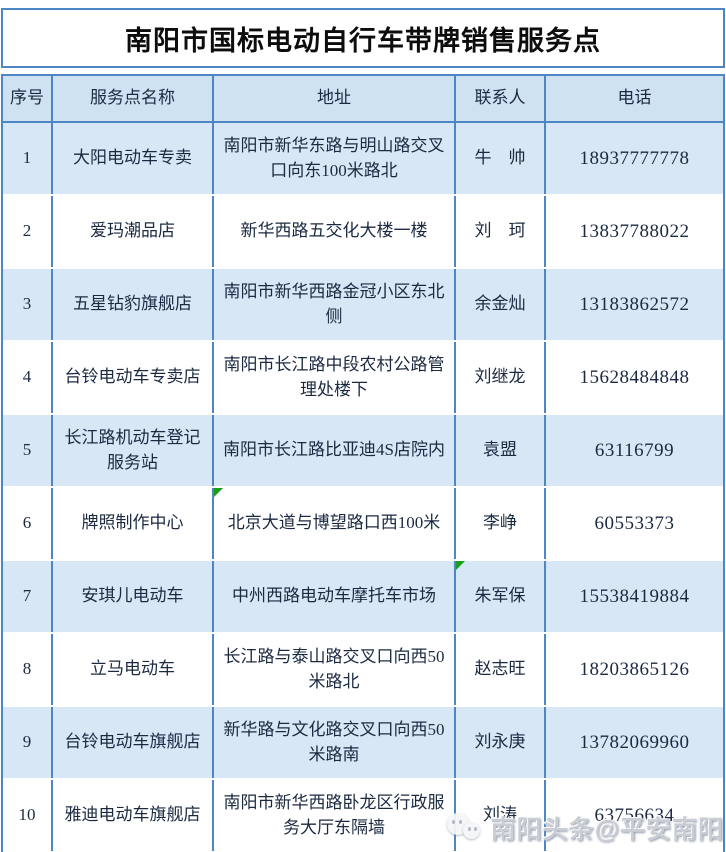 The width and height of the screenshot is (726, 852). I want to click on contact-cell: 李峥, so click(501, 523).